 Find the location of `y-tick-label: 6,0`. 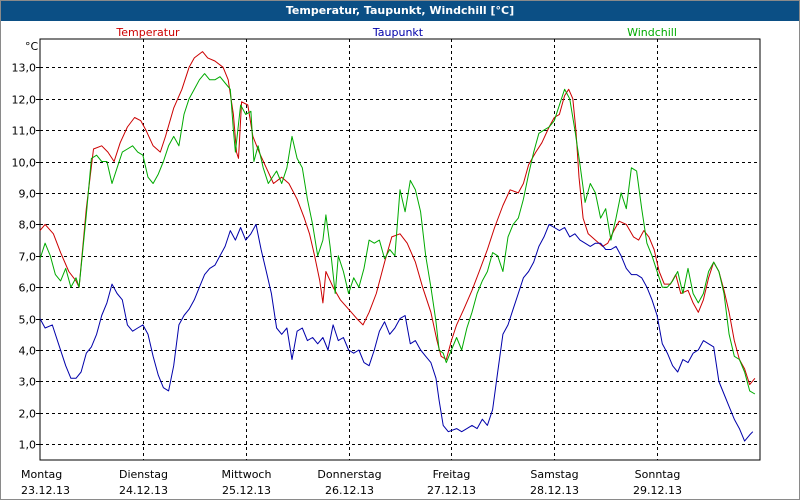

y-tick-label: 6,0 is located at coordinates (28, 288).